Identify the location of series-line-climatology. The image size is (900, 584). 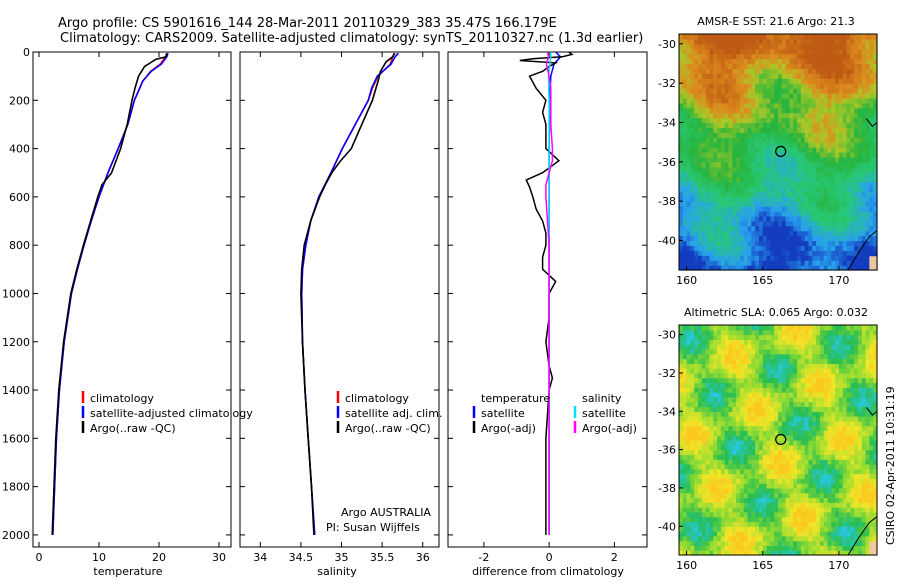
(348, 294).